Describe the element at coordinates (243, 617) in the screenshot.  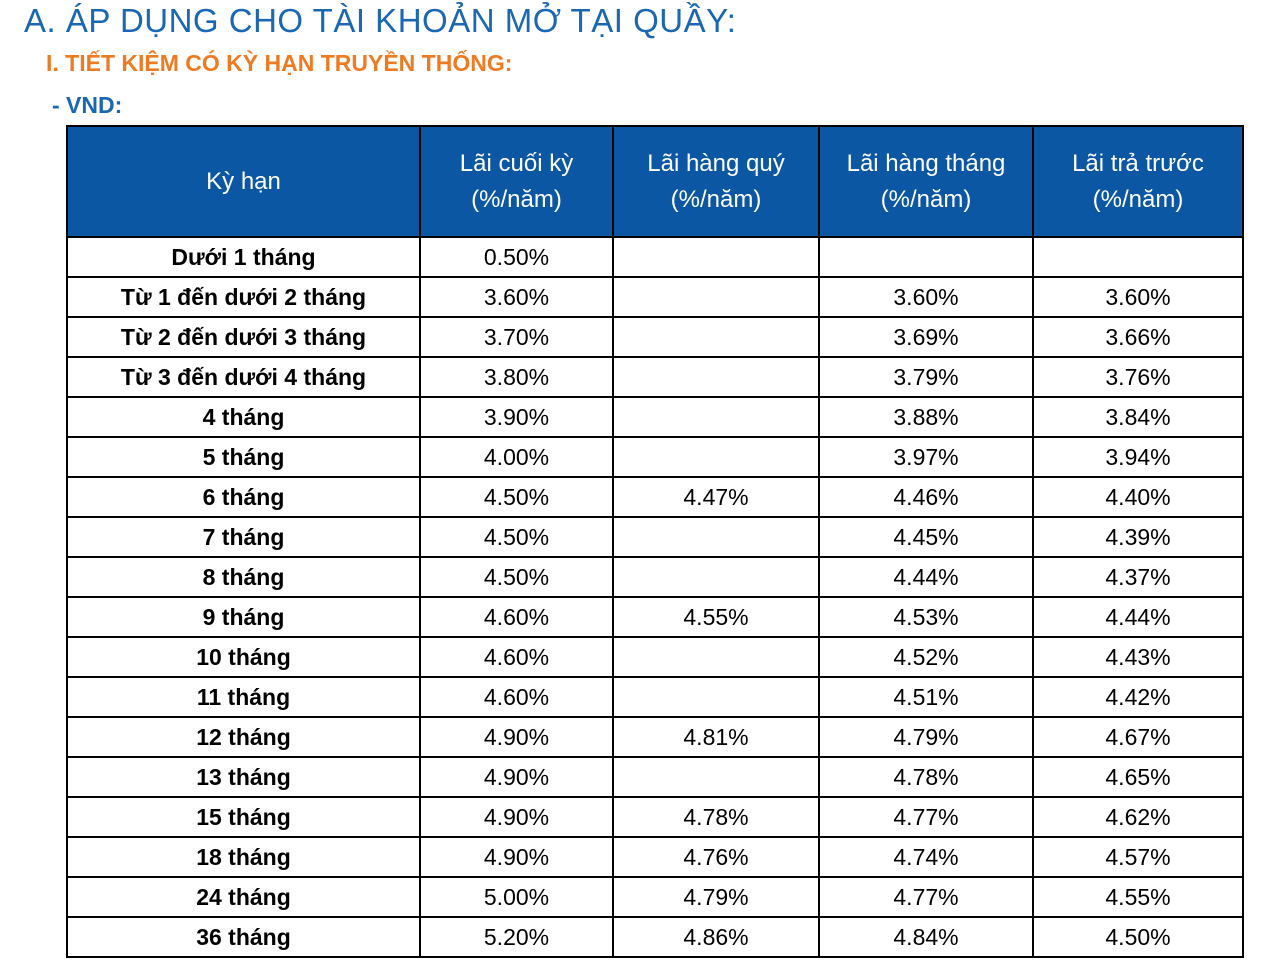
I see `term-cell: 9 tháng` at that location.